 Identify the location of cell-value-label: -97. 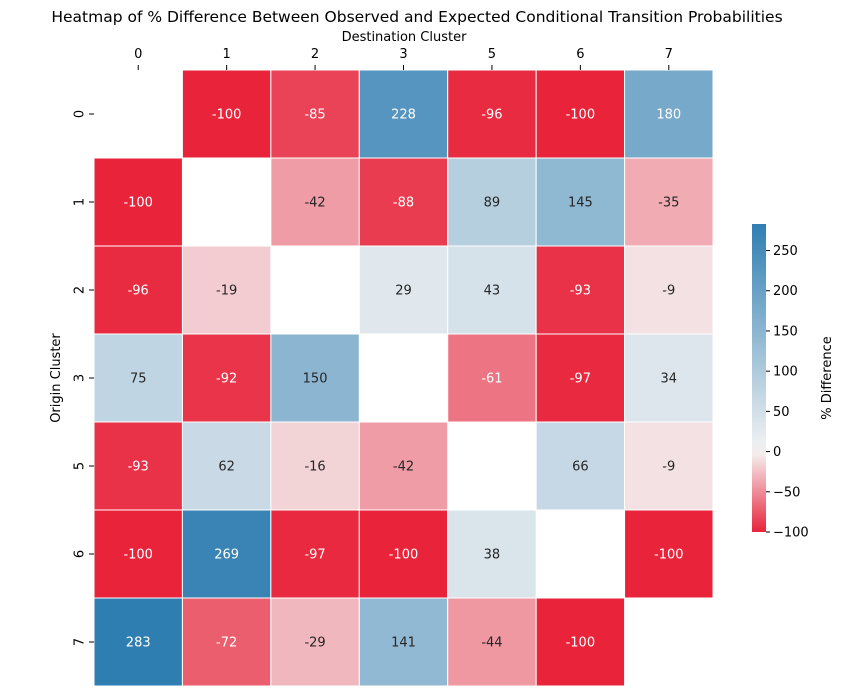
(314, 555).